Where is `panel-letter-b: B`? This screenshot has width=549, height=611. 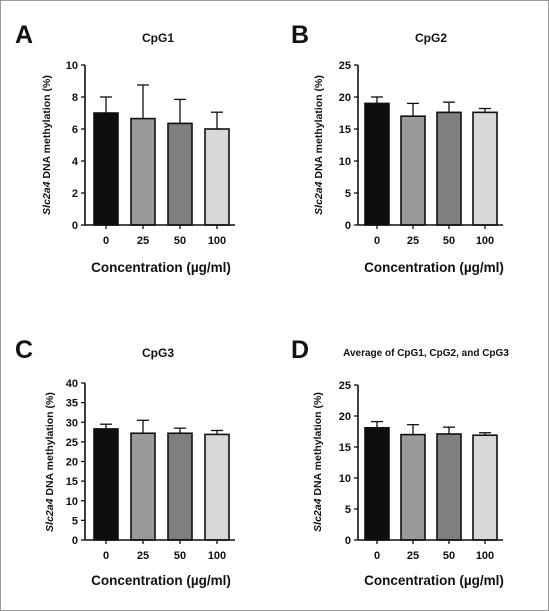
panel-letter-b: B is located at coordinates (300, 35).